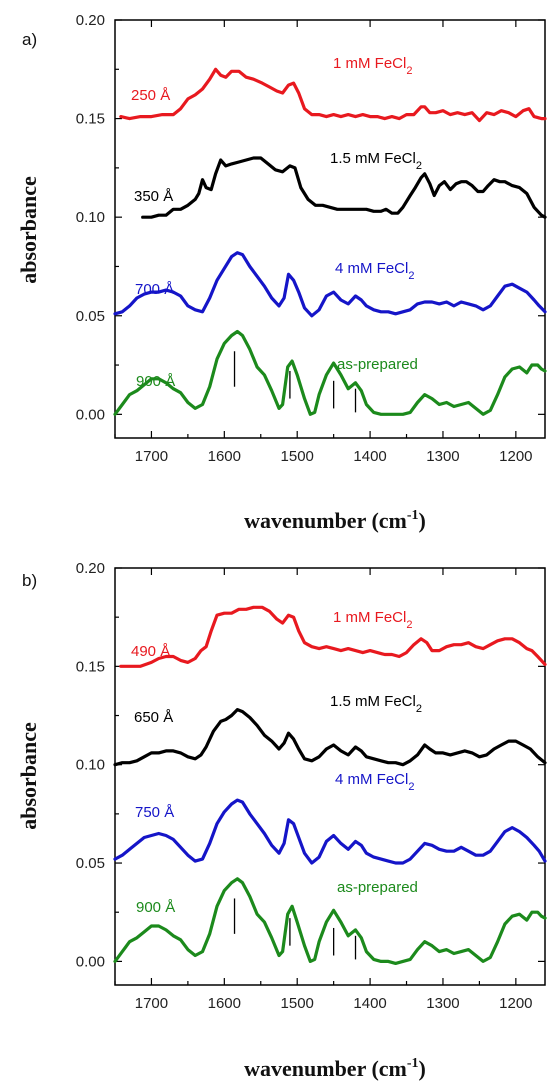  I want to click on series-0: 250 Å 1 mM FeCl2, so click(333, 89).